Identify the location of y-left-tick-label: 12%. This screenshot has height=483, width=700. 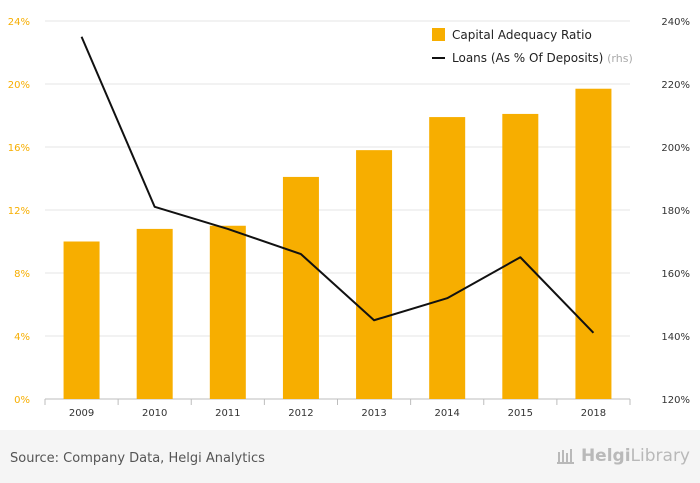
(19, 211).